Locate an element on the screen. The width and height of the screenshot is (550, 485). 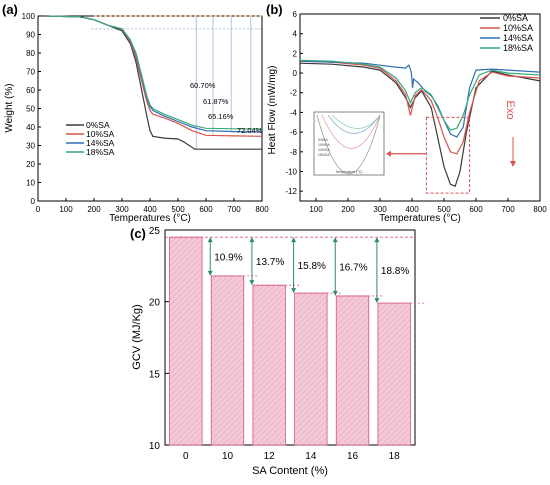
panel-a-annotation-label: 60.70% is located at coordinates (203, 85).